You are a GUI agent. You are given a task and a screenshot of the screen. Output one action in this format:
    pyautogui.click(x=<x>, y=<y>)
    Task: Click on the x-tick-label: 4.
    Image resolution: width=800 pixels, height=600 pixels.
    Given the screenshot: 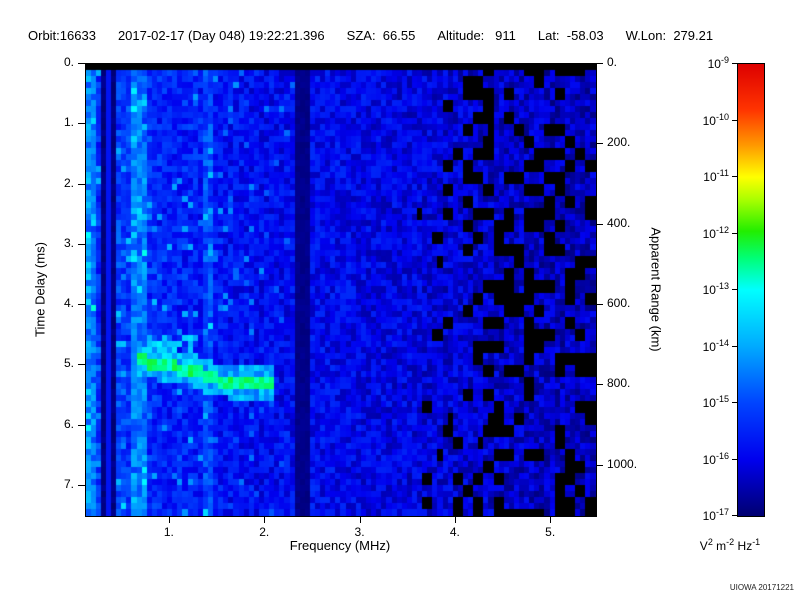 What is the action you would take?
    pyautogui.click(x=454, y=532)
    